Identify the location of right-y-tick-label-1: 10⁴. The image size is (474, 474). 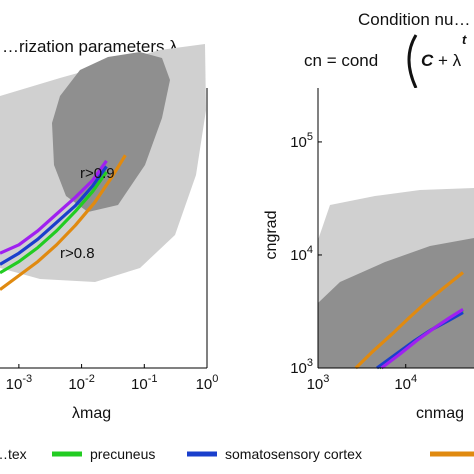
(301, 254).